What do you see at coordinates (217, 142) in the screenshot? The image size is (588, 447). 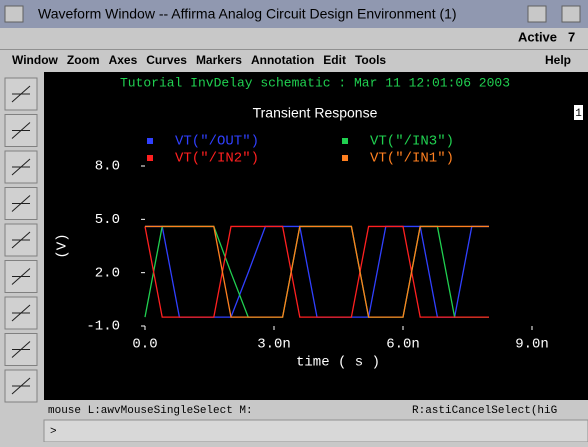 I see `legend-label: VT("/OUT")` at bounding box center [217, 142].